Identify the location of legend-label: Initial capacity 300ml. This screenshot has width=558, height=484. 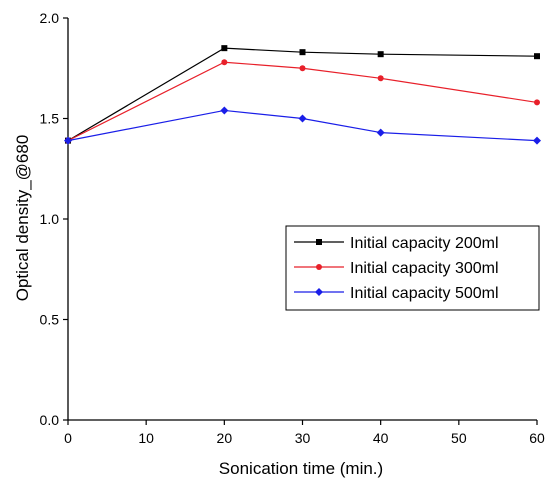
(424, 268).